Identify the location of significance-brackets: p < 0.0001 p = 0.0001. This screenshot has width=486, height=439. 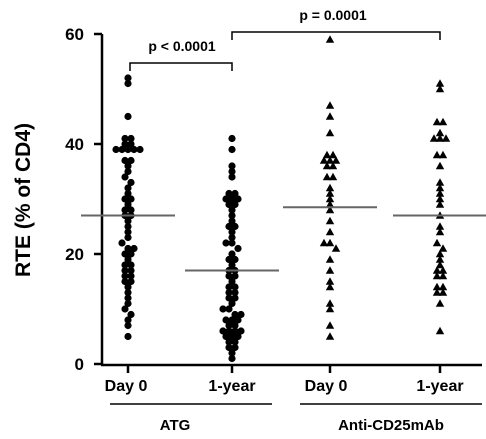
(285, 39).